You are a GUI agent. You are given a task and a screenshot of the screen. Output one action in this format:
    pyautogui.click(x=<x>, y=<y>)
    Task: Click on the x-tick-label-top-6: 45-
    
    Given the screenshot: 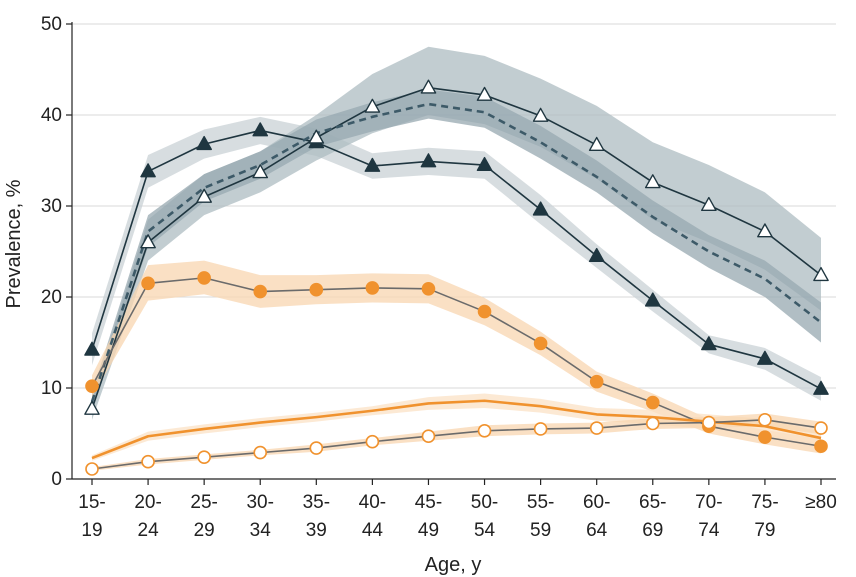 What is the action you would take?
    pyautogui.click(x=428, y=502)
    